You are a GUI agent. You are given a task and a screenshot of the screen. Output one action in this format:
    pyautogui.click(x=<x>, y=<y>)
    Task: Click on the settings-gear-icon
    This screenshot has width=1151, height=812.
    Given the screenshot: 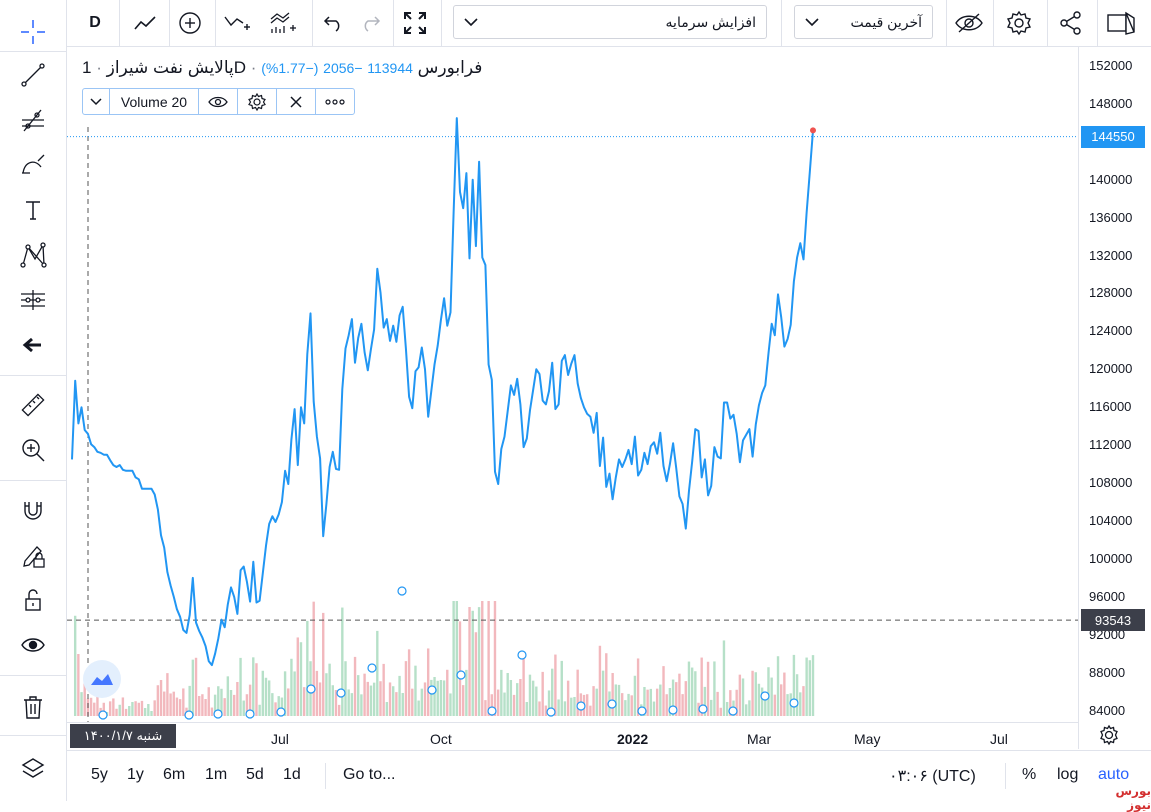 What is the action you would take?
    pyautogui.click(x=1019, y=23)
    